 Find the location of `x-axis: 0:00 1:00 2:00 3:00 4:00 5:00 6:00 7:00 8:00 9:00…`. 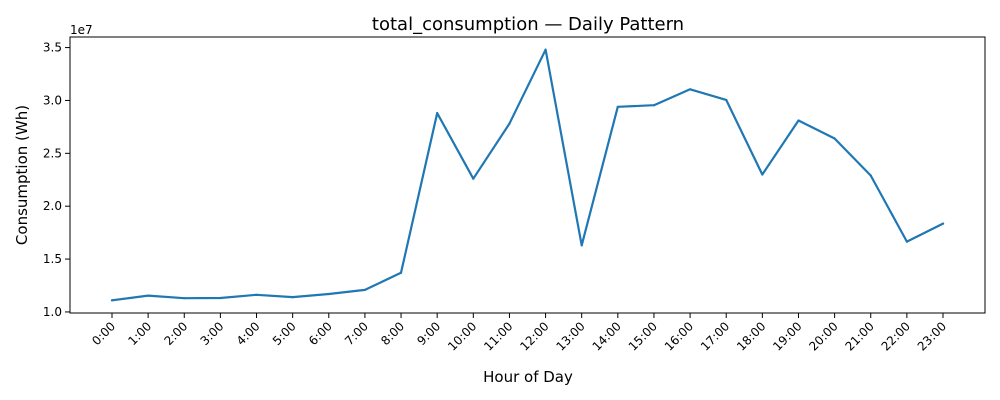

x-axis: 0:00 1:00 2:00 3:00 4:00 5:00 6:00 7:00 8:00 9:00… is located at coordinates (519, 333).